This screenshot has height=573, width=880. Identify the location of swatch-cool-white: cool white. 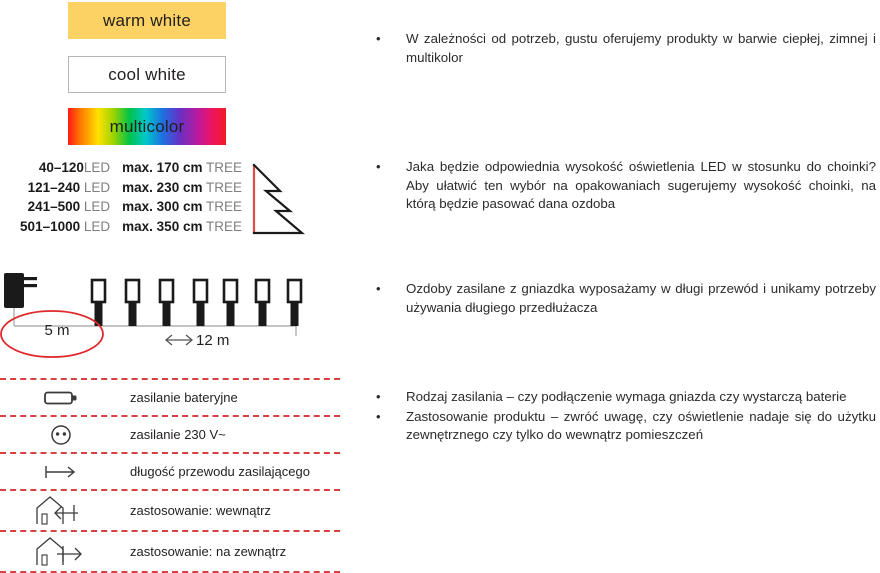
(147, 74).